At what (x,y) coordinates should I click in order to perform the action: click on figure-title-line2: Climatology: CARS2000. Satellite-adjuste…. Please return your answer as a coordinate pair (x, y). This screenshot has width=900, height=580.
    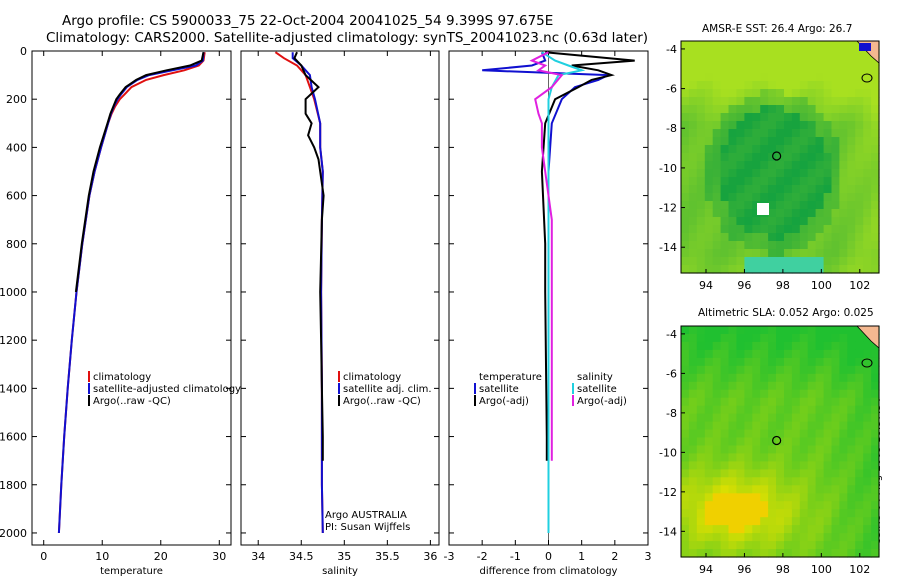
    Looking at the image, I should click on (347, 38).